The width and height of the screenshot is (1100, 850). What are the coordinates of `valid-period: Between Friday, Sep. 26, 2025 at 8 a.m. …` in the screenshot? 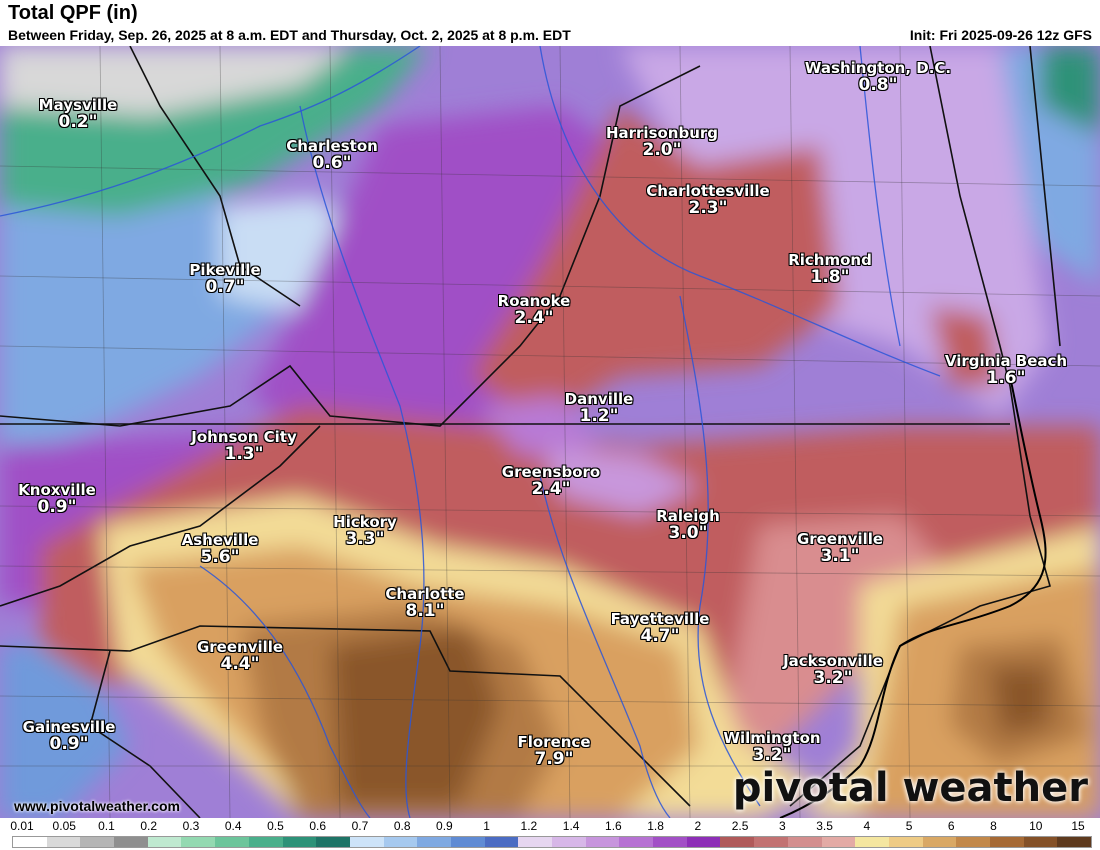 It's located at (289, 35).